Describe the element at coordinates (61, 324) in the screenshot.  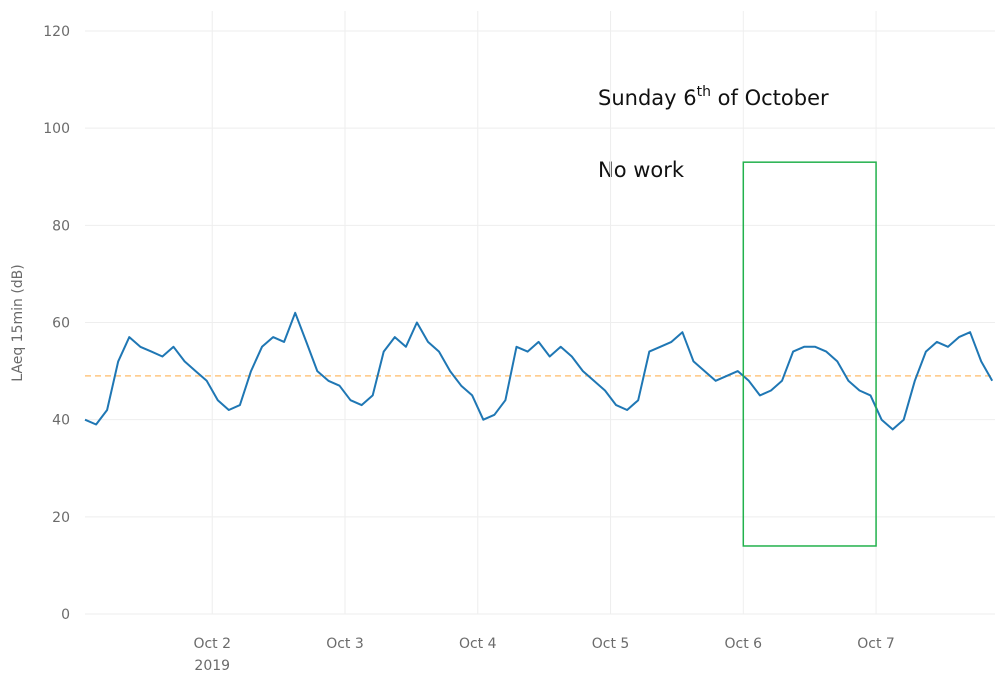
I see `y-tick-label: 60` at that location.